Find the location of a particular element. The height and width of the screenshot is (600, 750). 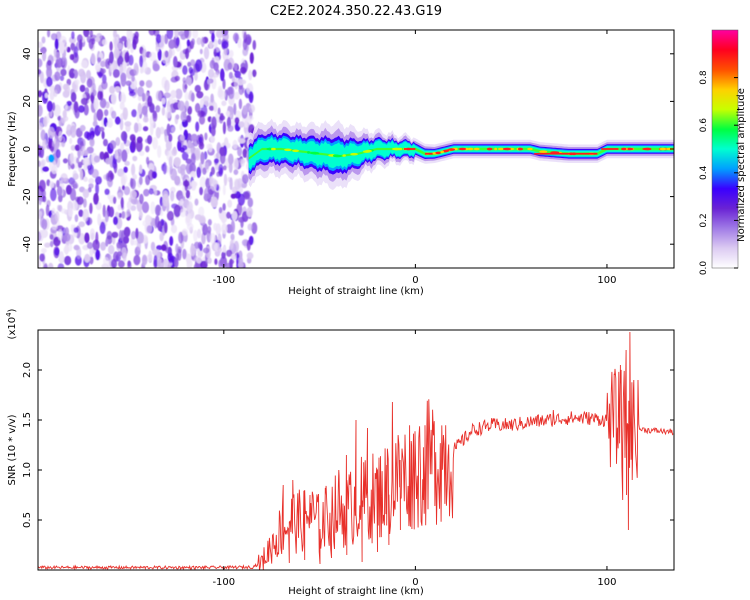

spectrogram-x-tick-label: -100 is located at coordinates (223, 280).